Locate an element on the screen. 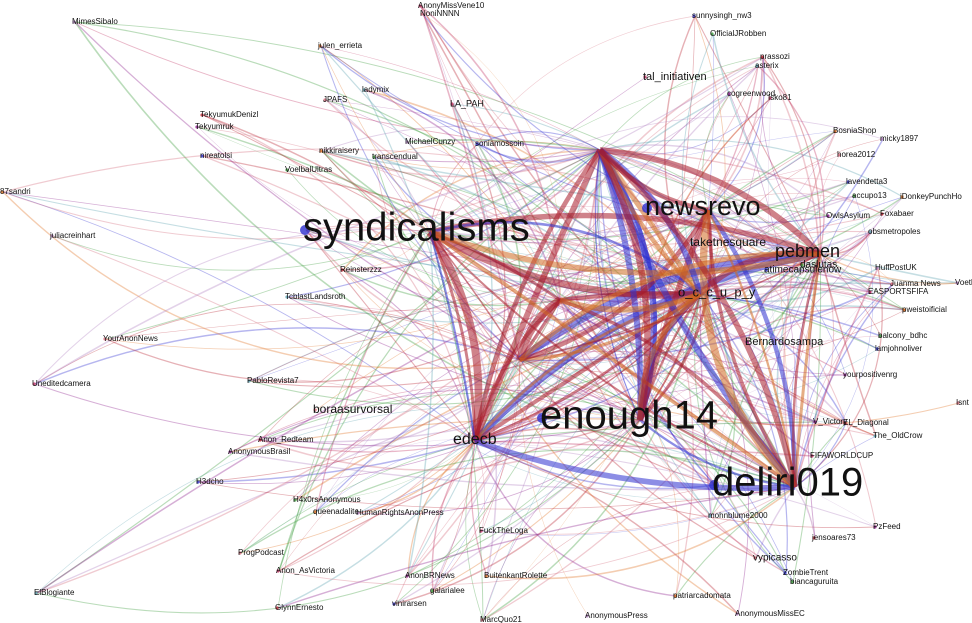 Image resolution: width=972 pixels, height=623 pixels. node-label: Juanma News is located at coordinates (915, 283).